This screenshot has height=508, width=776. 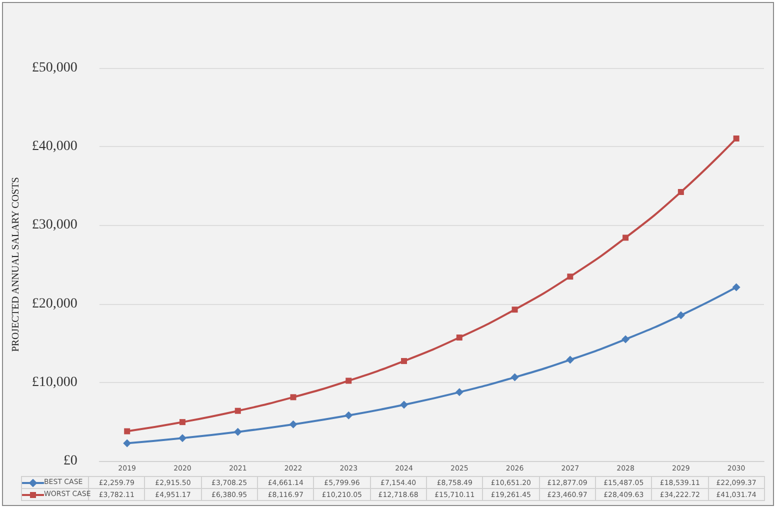 I want to click on y-tick-label: £20,000, so click(x=55, y=304).